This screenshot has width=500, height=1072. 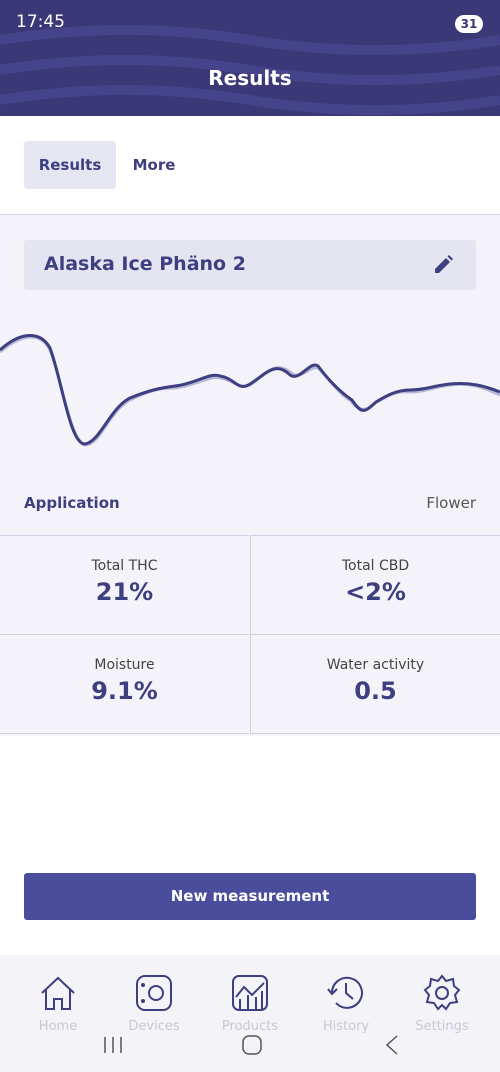 I want to click on header-waves, so click(x=250, y=70).